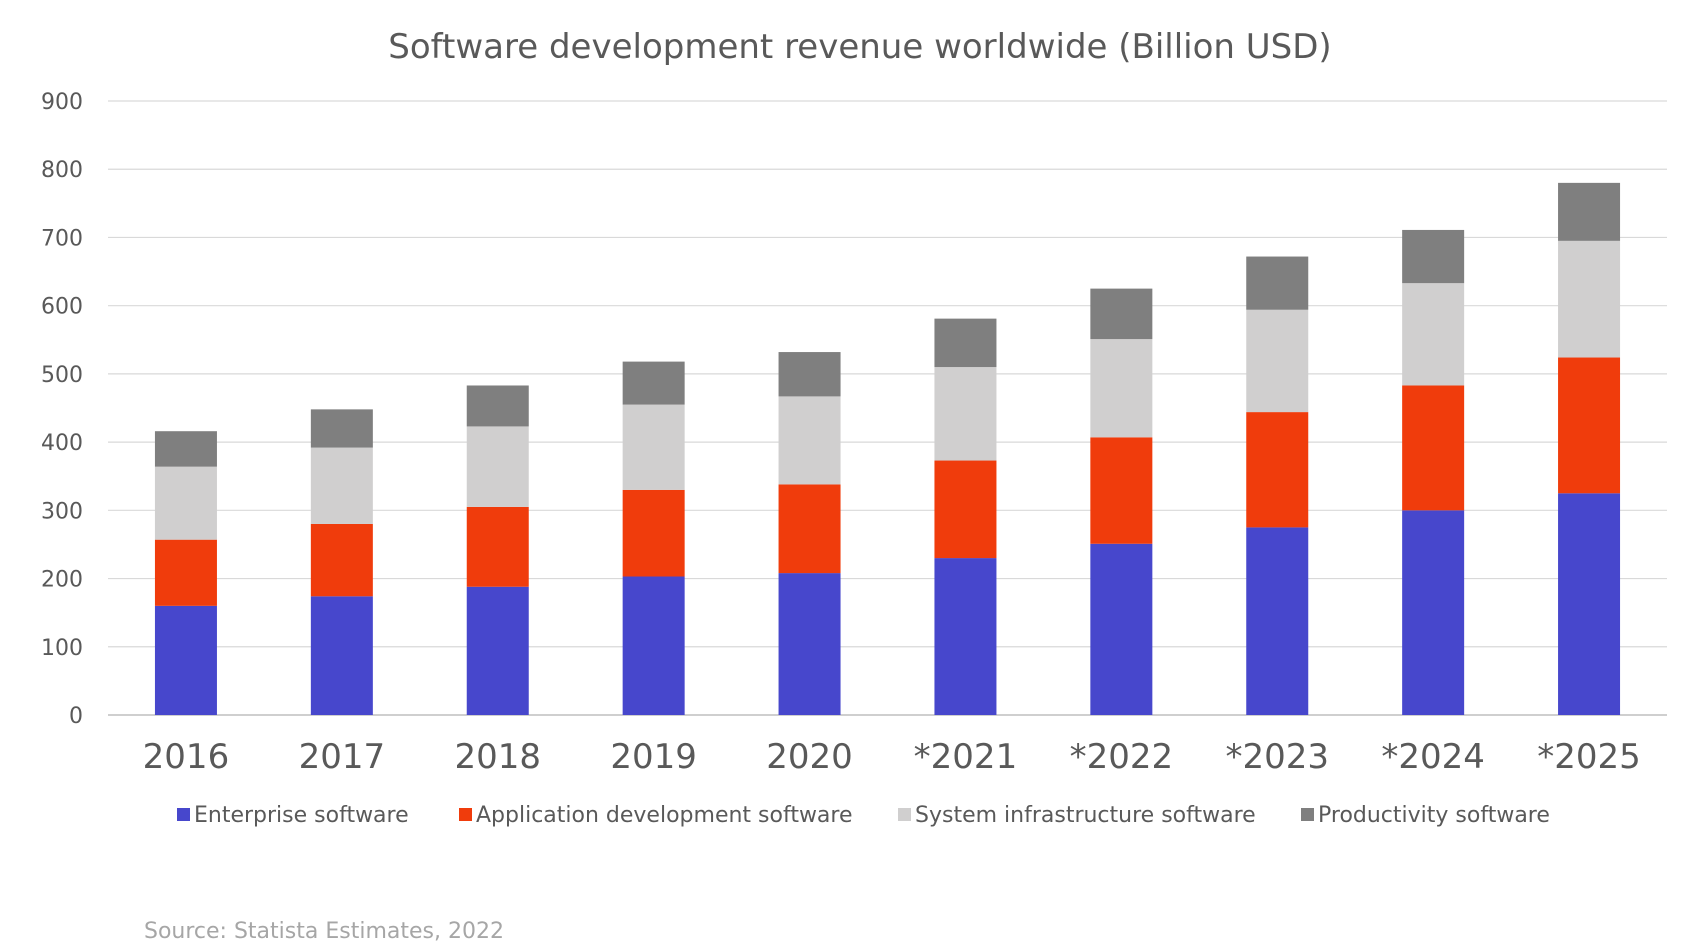 The height and width of the screenshot is (951, 1687). What do you see at coordinates (342, 757) in the screenshot?
I see `x-tick-label: 2017` at bounding box center [342, 757].